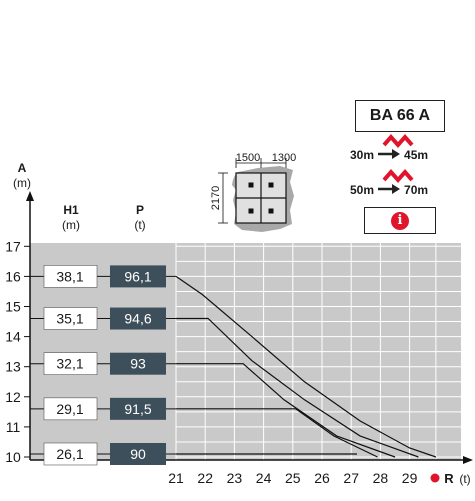 The width and height of the screenshot is (475, 501). Describe the element at coordinates (468, 460) in the screenshot. I see `x-axis-arrow` at that location.